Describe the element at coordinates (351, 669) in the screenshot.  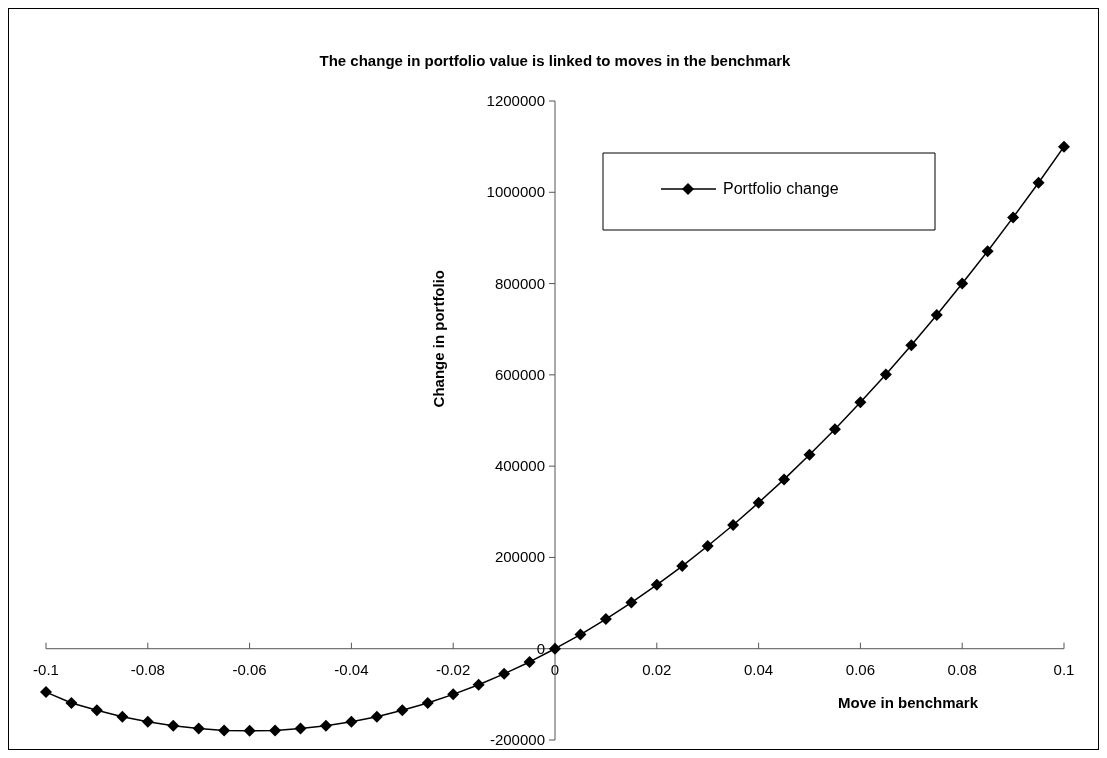
I see `x-tick-label: -0.04` at that location.